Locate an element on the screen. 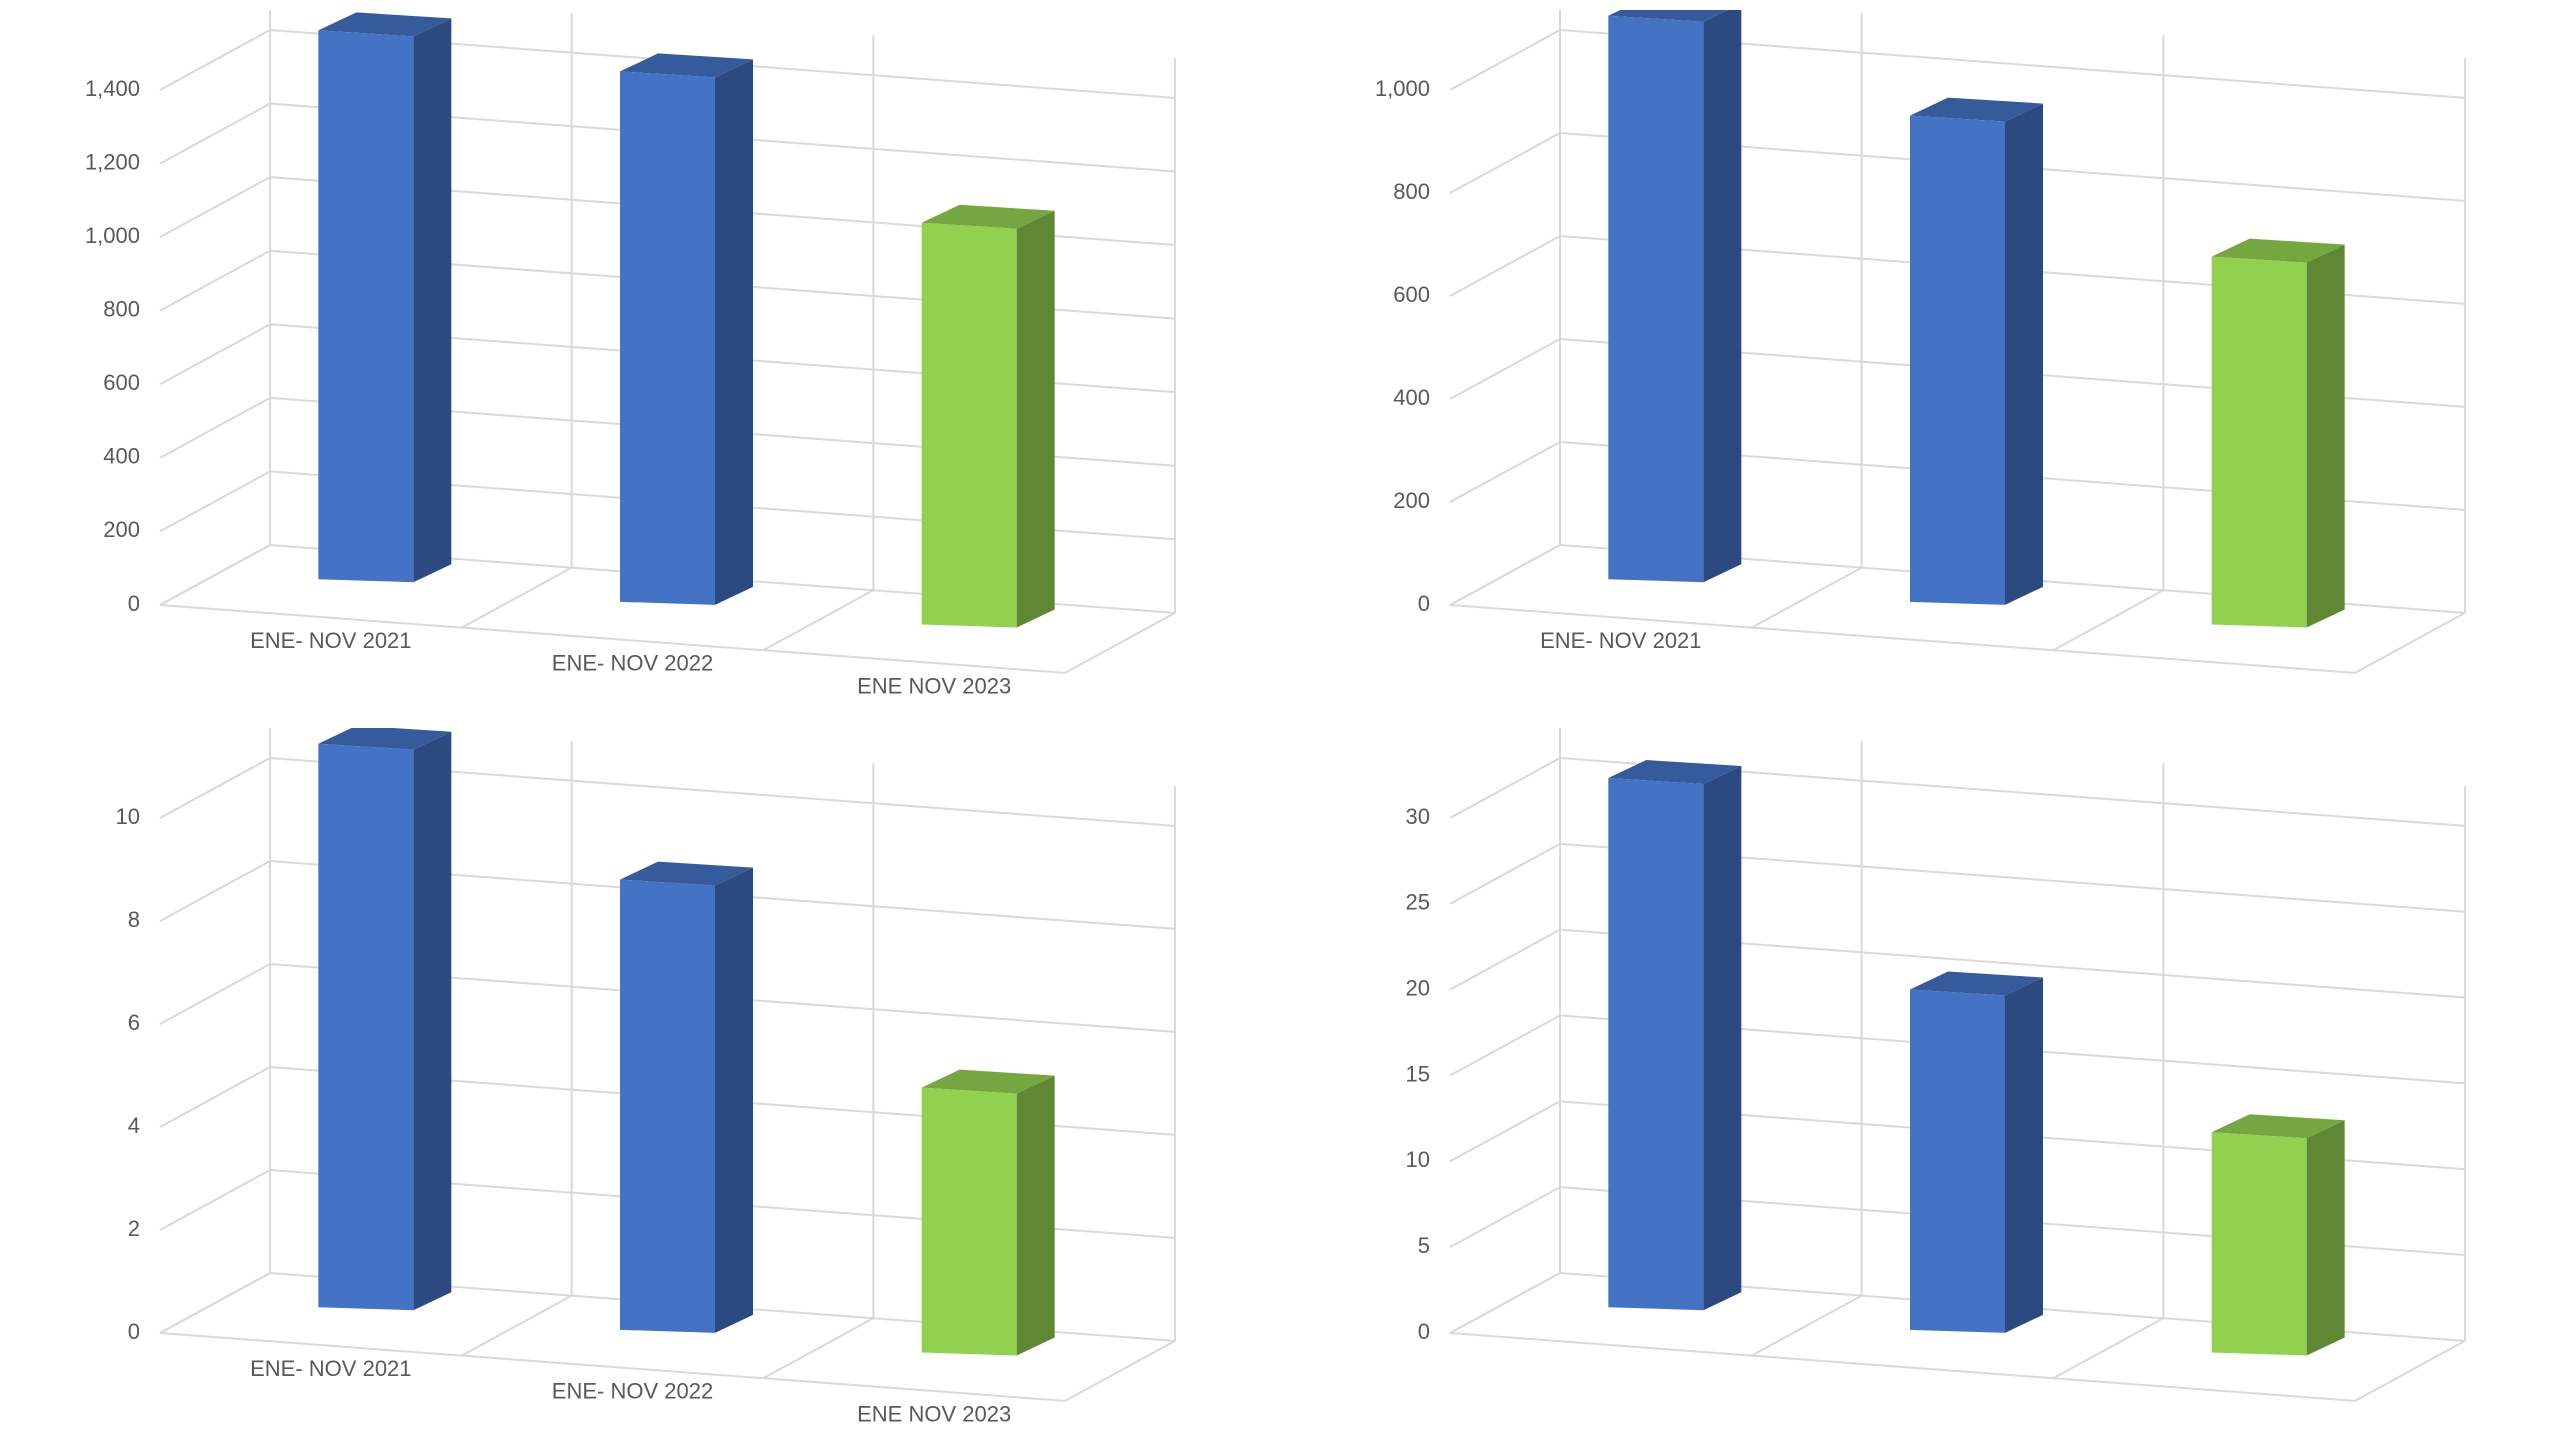 The height and width of the screenshot is (1440, 2560). y-tick-label: 200 is located at coordinates (121, 529).